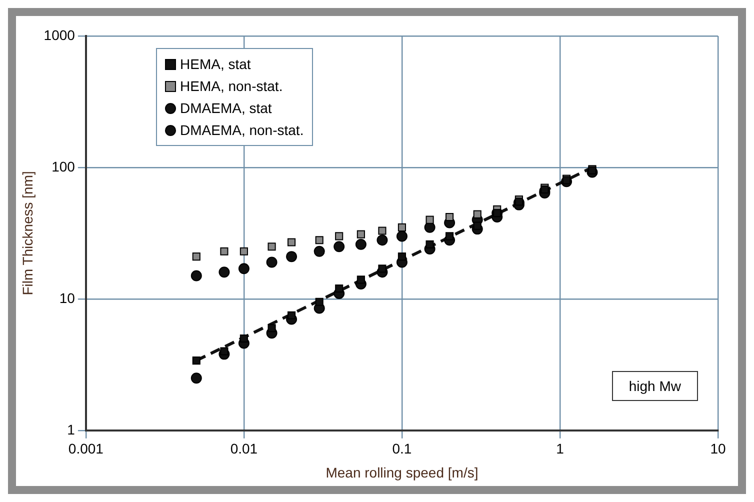 Image resolution: width=754 pixels, height=502 pixels. What do you see at coordinates (67, 298) in the screenshot?
I see `y-tick-label: 10` at bounding box center [67, 298].